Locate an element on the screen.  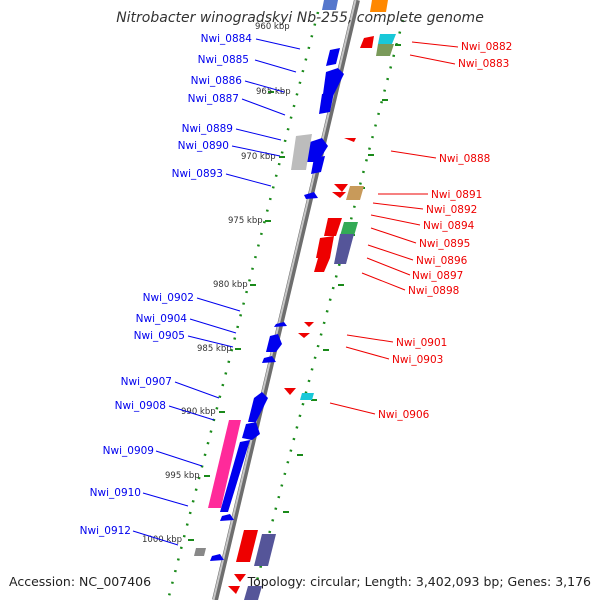
gene-feature-green is located at coordinates (349, 229).